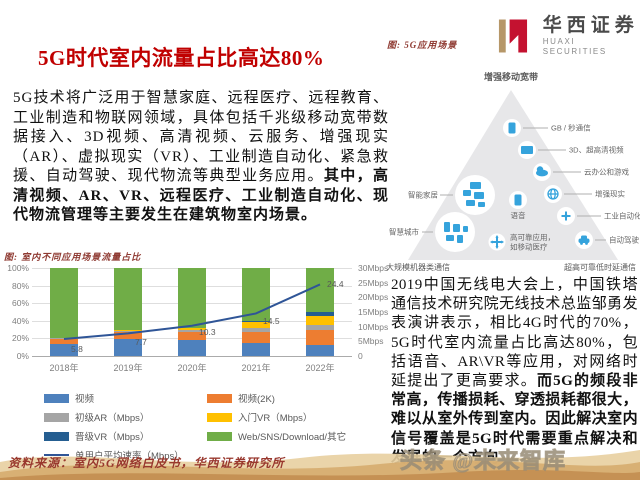 Image resolution: width=640 pixels, height=480 pixels. Describe the element at coordinates (256, 368) in the screenshot. I see `x-axis-label: 2021年` at that location.